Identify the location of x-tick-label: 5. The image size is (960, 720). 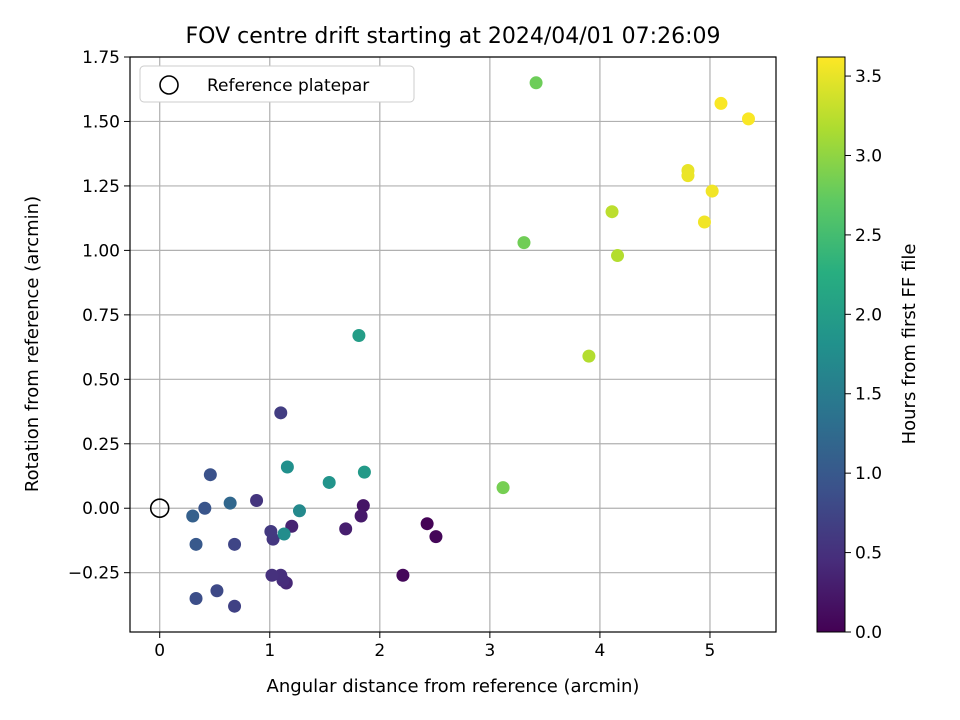
(710, 651).